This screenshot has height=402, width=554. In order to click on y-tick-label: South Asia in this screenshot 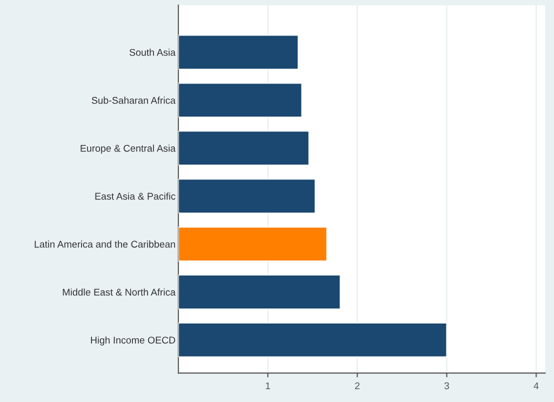, I will do `click(153, 52)`.